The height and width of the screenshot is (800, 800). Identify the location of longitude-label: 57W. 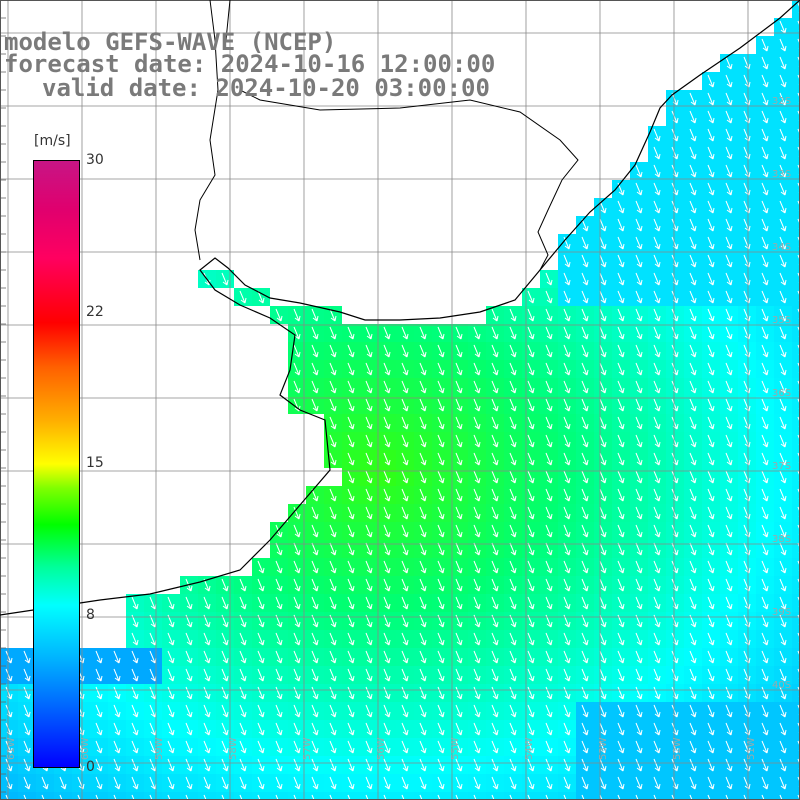
(307, 748).